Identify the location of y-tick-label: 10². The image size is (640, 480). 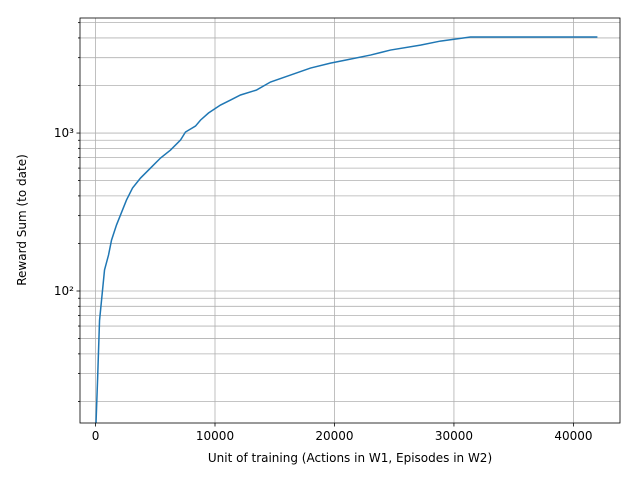
(64, 291).